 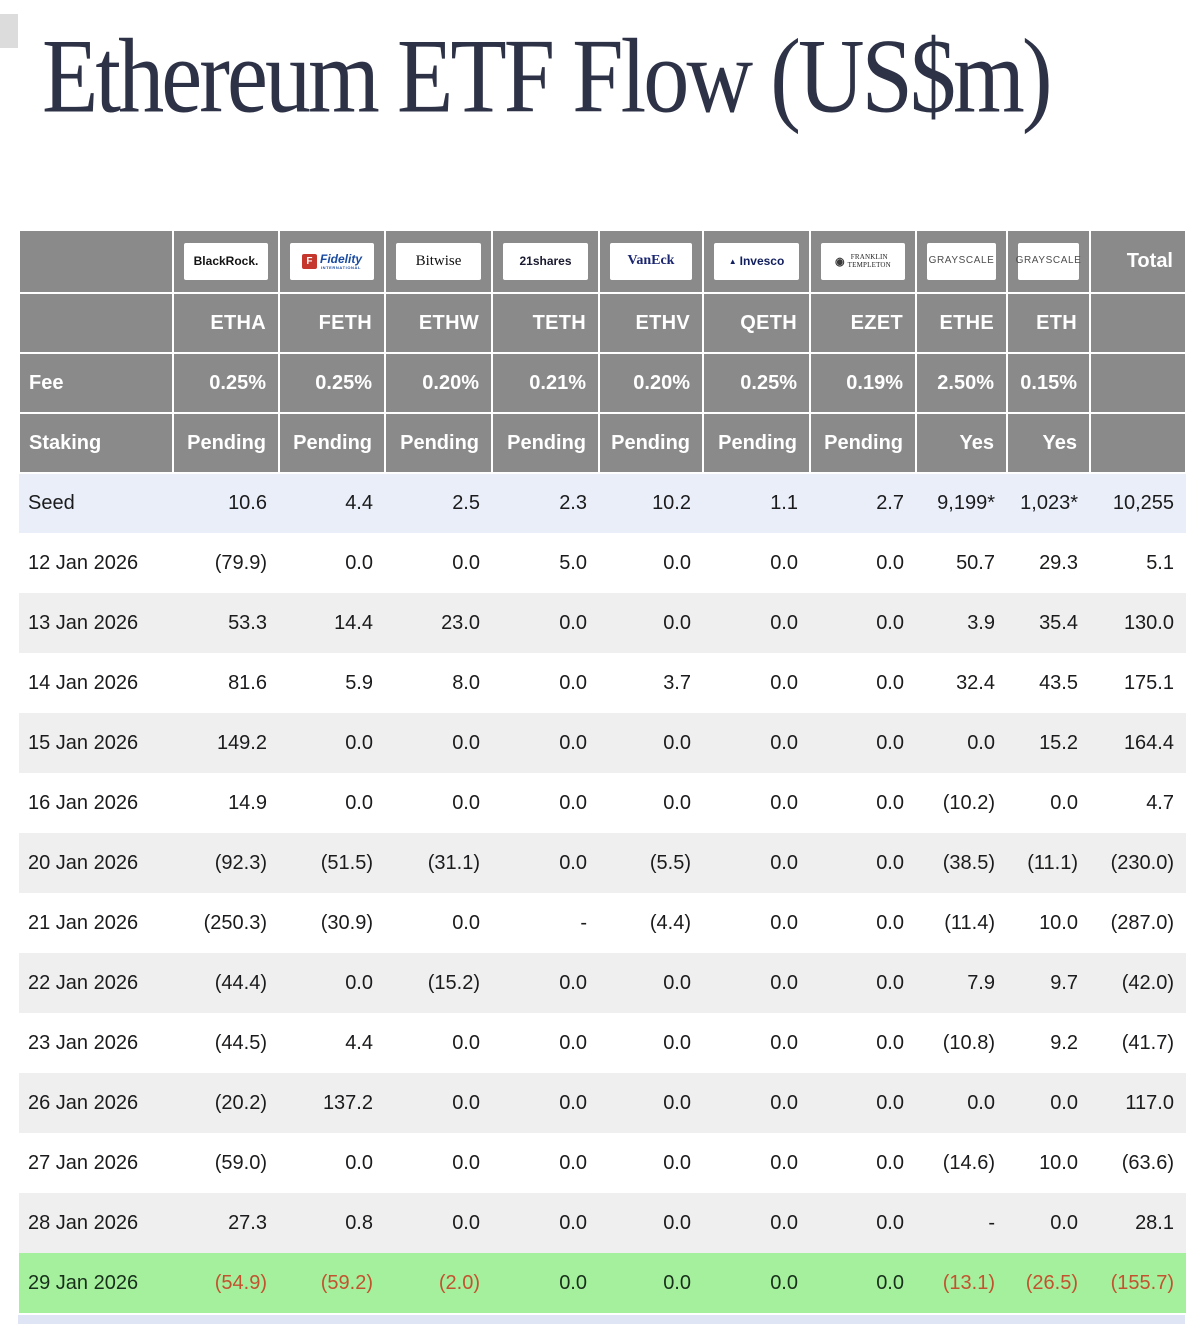 I want to click on bitwise-logo-text: Bitwise, so click(x=439, y=261).